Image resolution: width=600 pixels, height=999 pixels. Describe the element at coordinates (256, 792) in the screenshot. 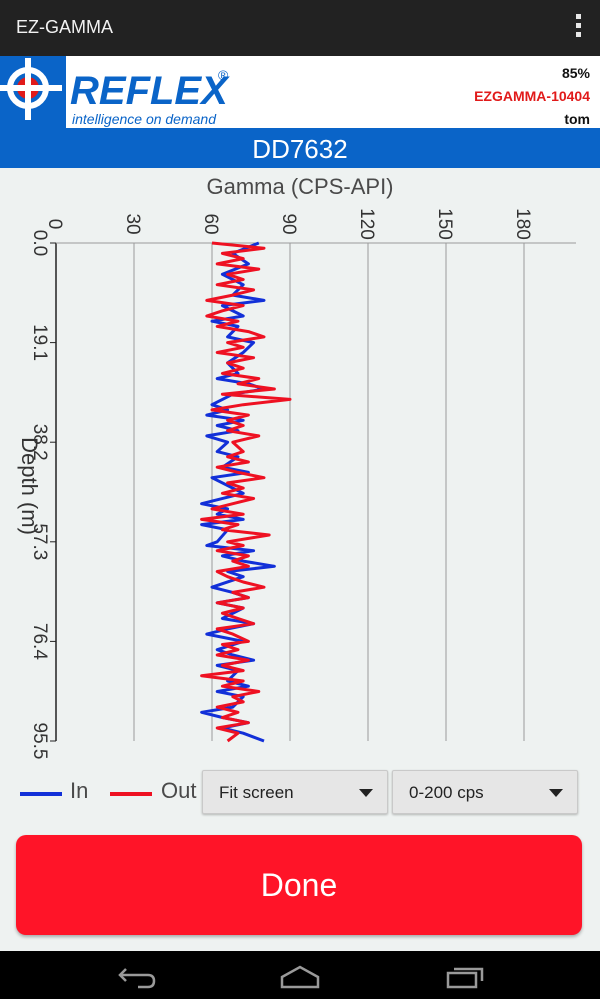

I see `zoom-dropdown-value: Fit screen` at that location.